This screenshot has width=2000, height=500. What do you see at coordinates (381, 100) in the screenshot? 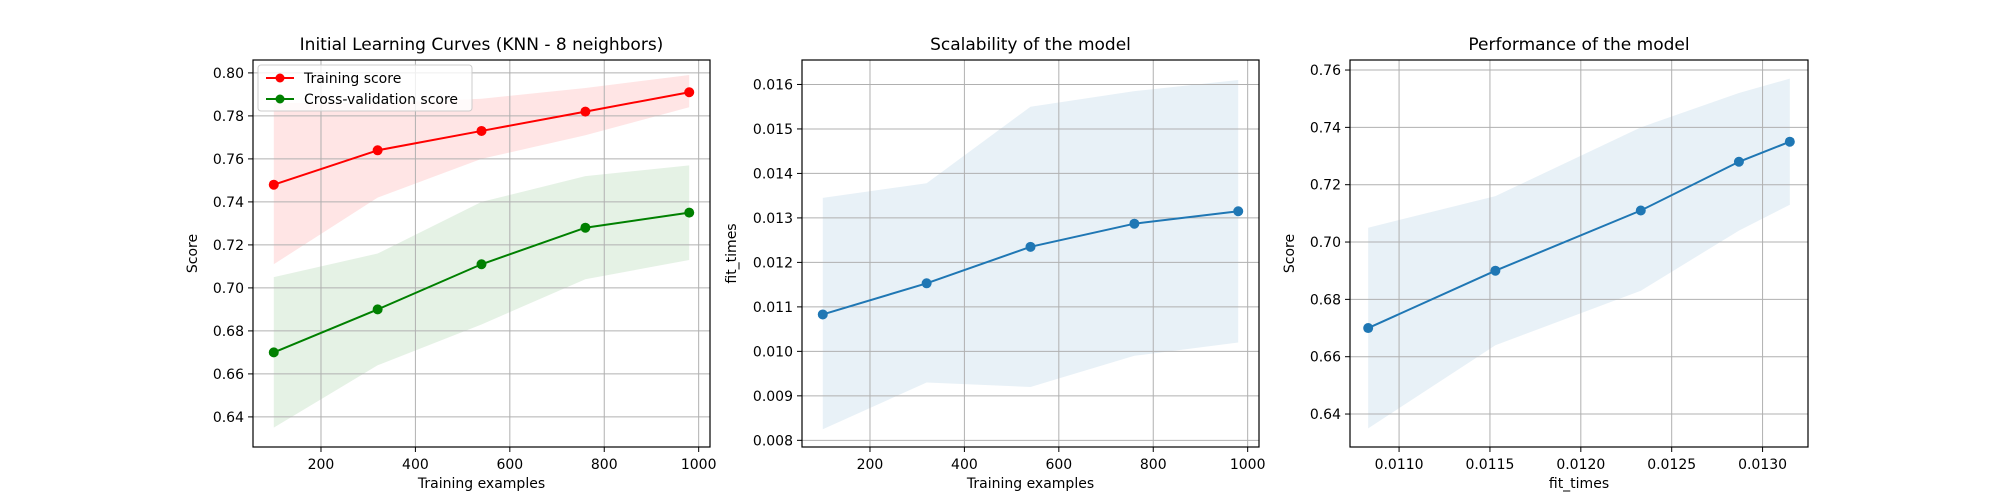
I see `legend-label-cross-validation: Cross-validation score` at bounding box center [381, 100].